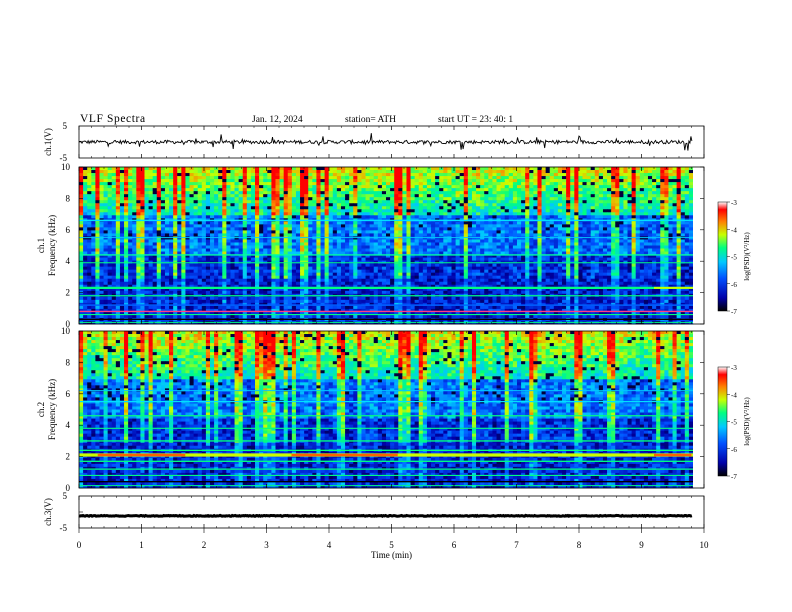  What do you see at coordinates (476, 120) in the screenshot?
I see `start-time-label: start UT = 23: 40: 1` at bounding box center [476, 120].